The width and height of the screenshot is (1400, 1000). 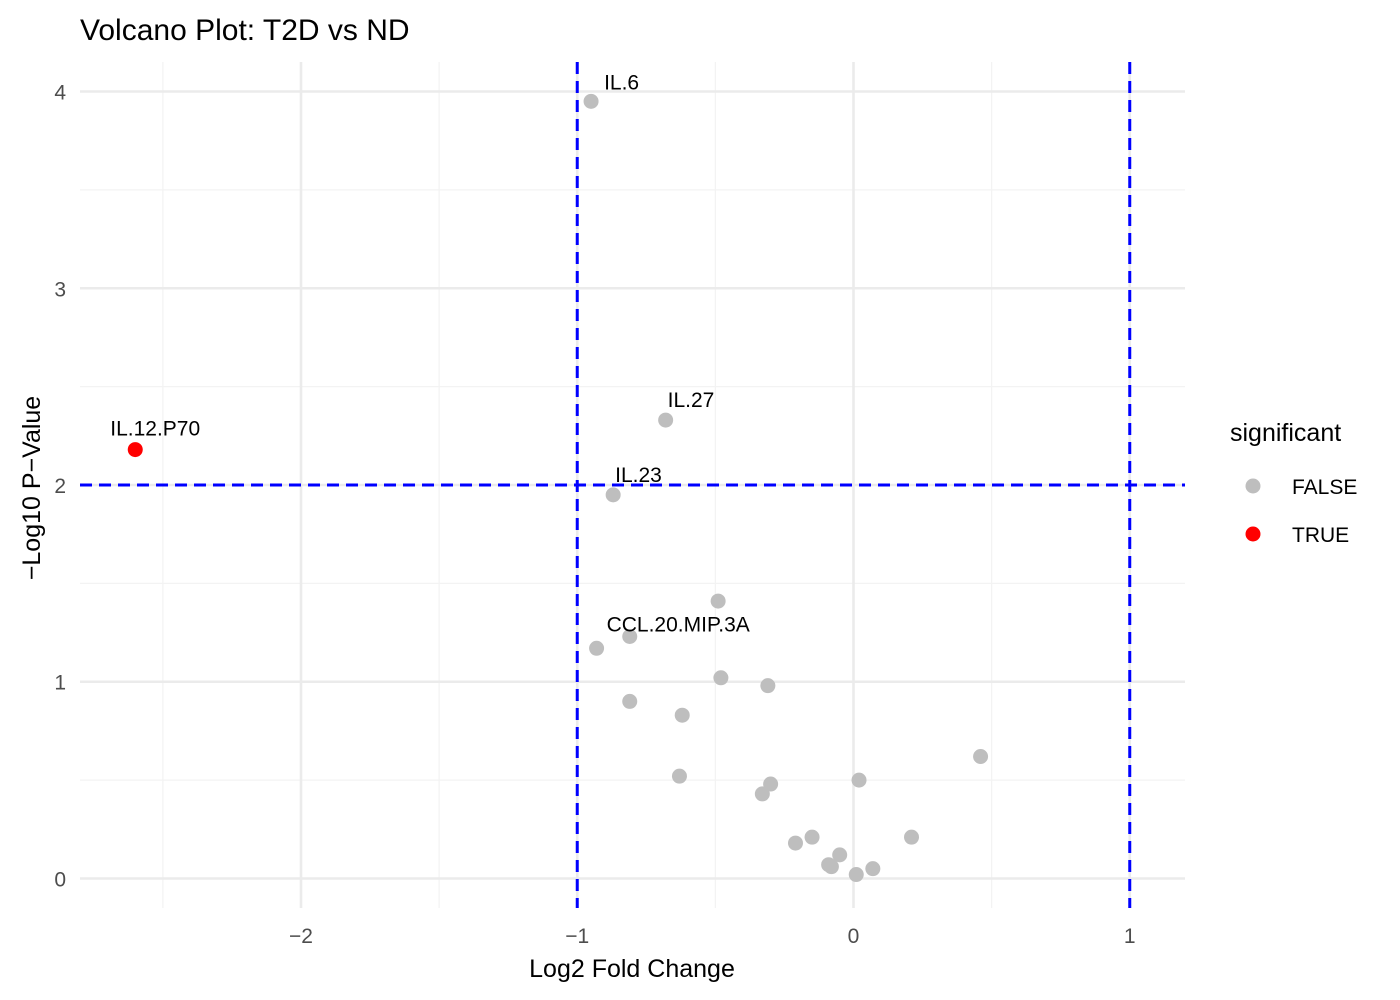 What do you see at coordinates (135, 450) in the screenshot?
I see `significant-point` at bounding box center [135, 450].